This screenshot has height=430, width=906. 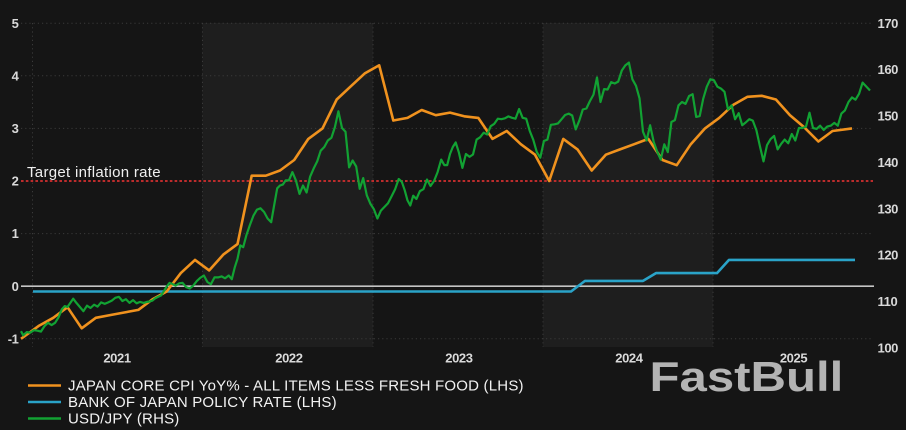 I want to click on svg-text: 3, so click(x=15, y=128).